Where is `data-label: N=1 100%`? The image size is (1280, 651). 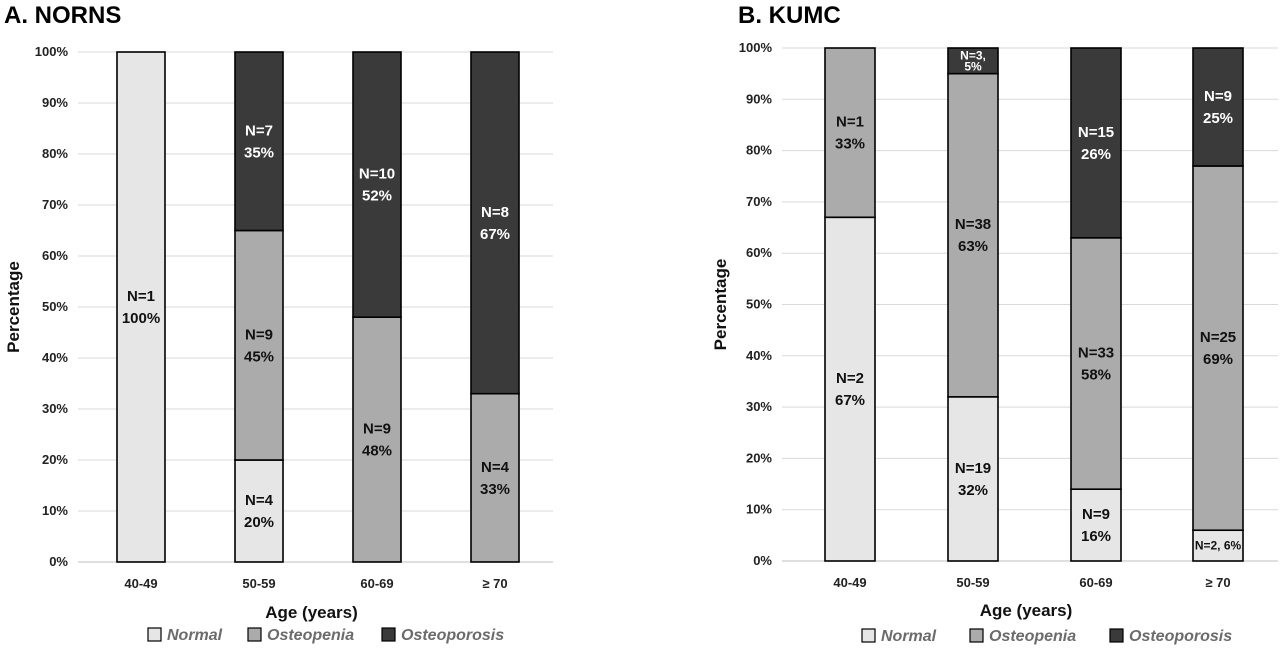
data-label: N=1 100% is located at coordinates (141, 307).